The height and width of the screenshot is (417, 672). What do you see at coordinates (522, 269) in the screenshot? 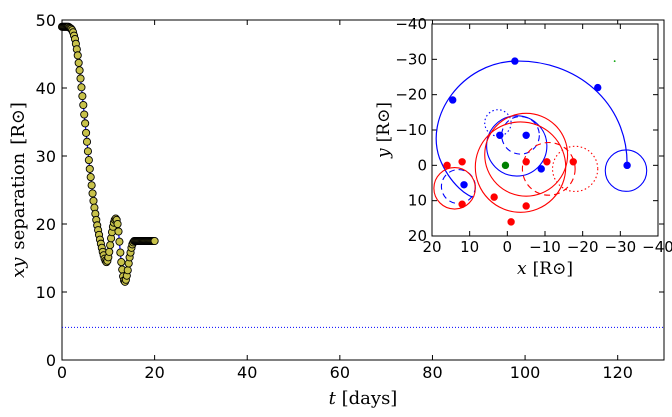
I see `inset-x-axis-variable: x` at bounding box center [522, 269].